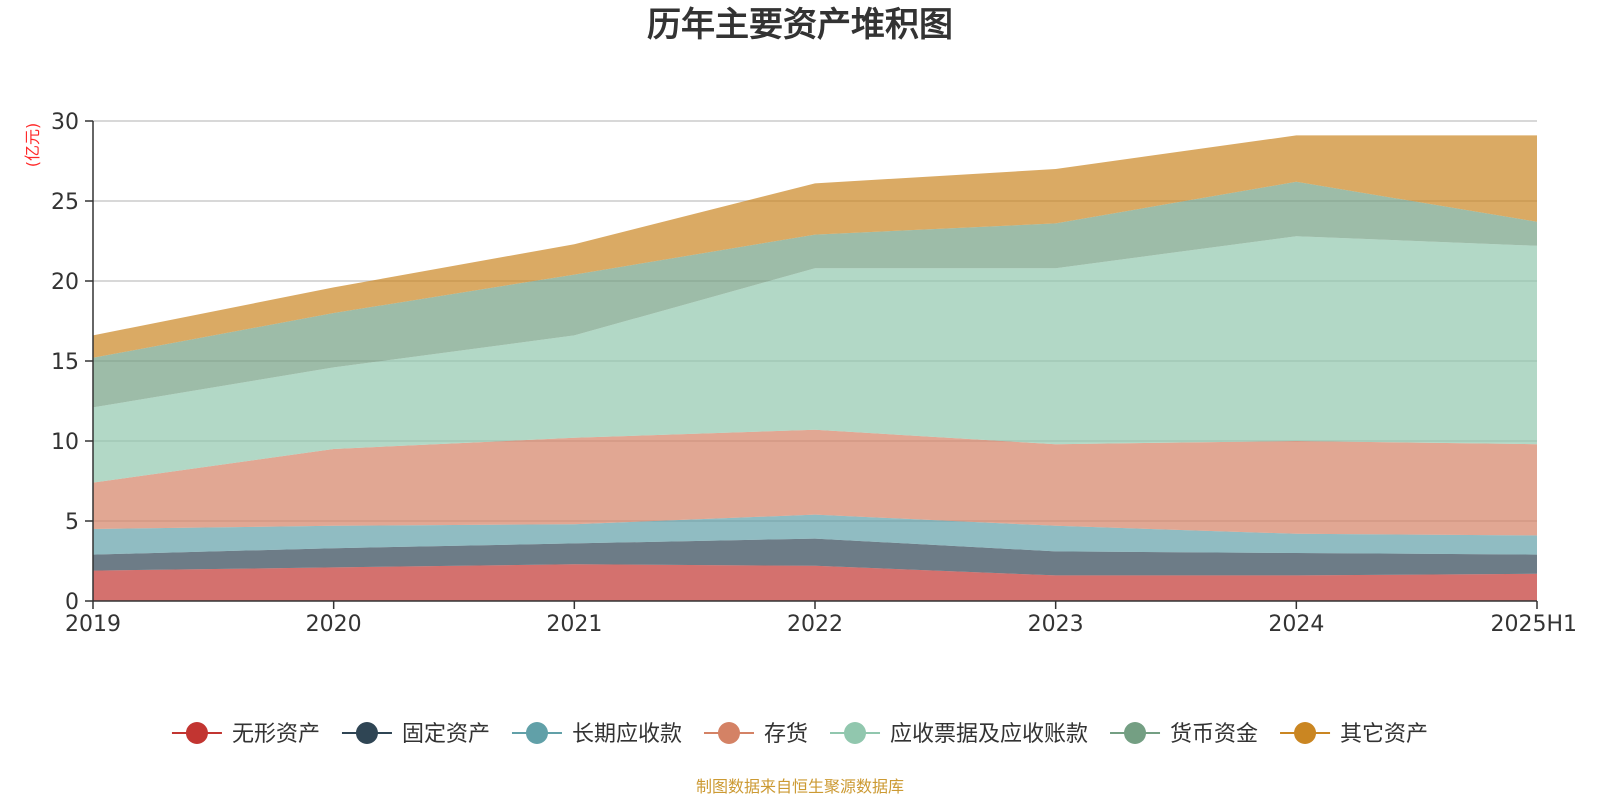 This screenshot has height=800, width=1600. What do you see at coordinates (627, 734) in the screenshot?
I see `legend-label: 长期应收款` at bounding box center [627, 734].